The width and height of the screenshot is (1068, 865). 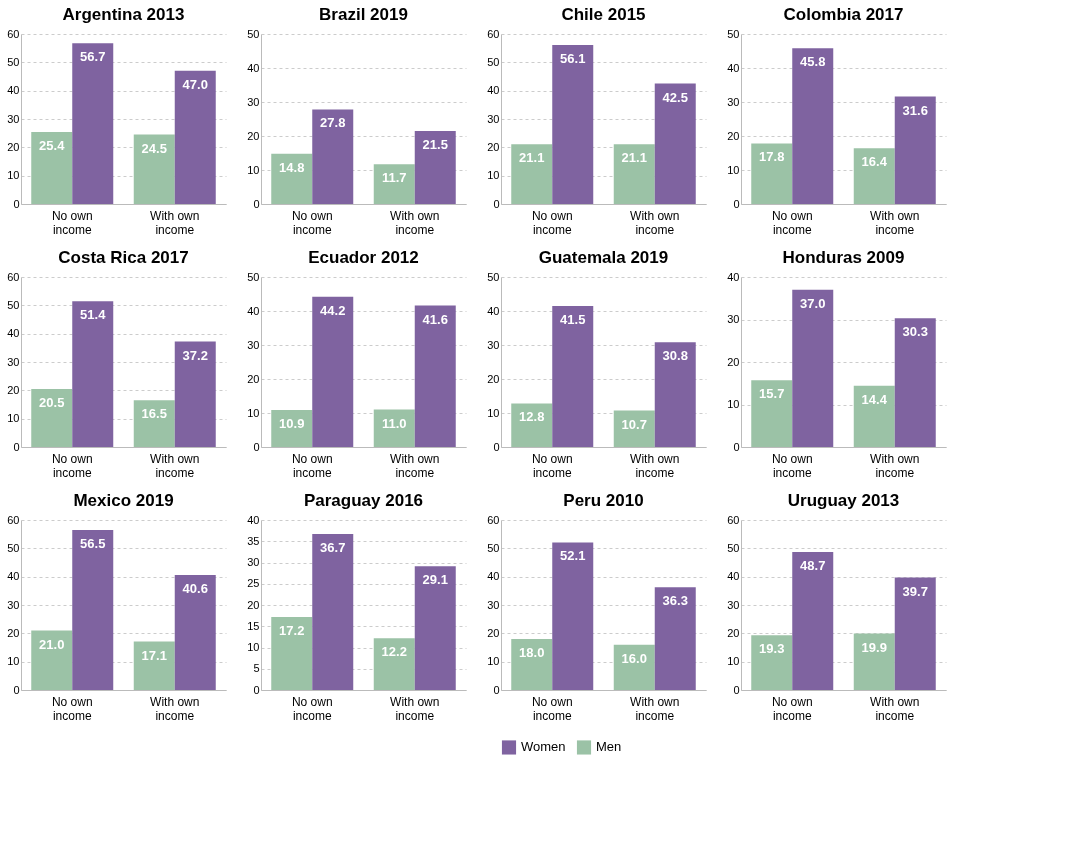 What do you see at coordinates (573, 319) in the screenshot?
I see `data-label: 41.5` at bounding box center [573, 319].